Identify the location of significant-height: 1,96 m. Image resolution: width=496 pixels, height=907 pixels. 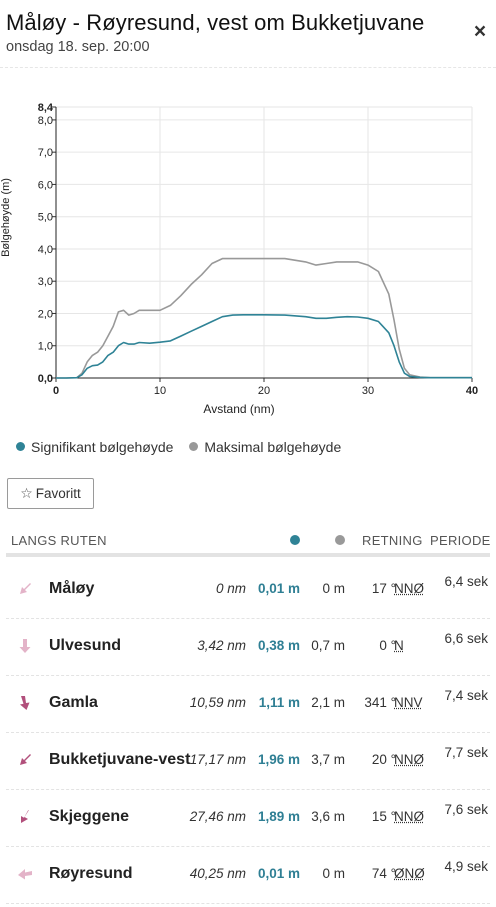
(278, 759).